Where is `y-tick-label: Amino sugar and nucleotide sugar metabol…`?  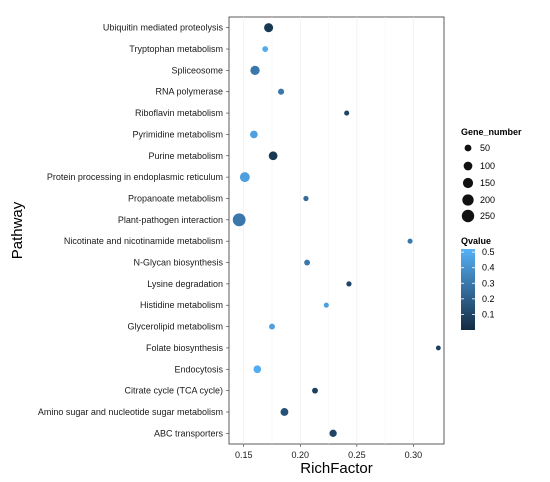
y-tick-label: Amino sugar and nucleotide sugar metabol… is located at coordinates (130, 412).